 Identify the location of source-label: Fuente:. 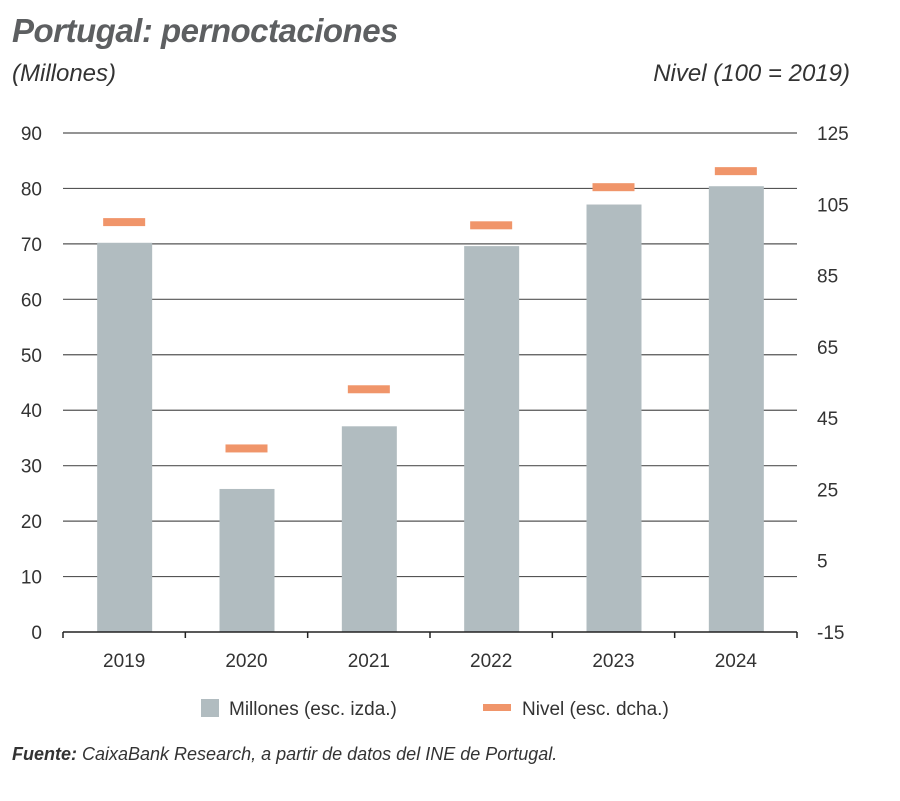
(44, 754).